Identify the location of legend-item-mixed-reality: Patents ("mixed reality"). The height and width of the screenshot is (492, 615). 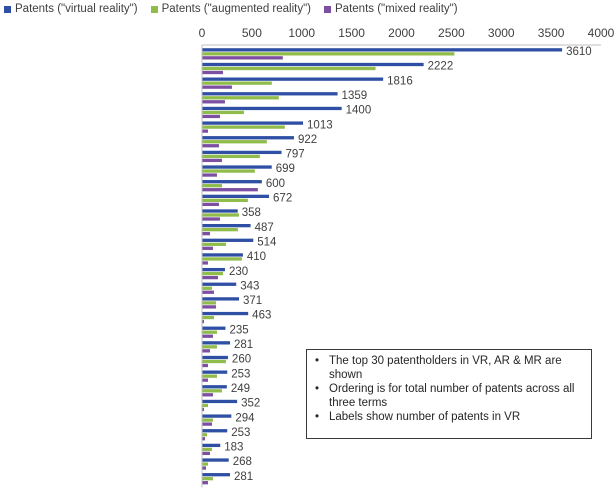
(391, 9).